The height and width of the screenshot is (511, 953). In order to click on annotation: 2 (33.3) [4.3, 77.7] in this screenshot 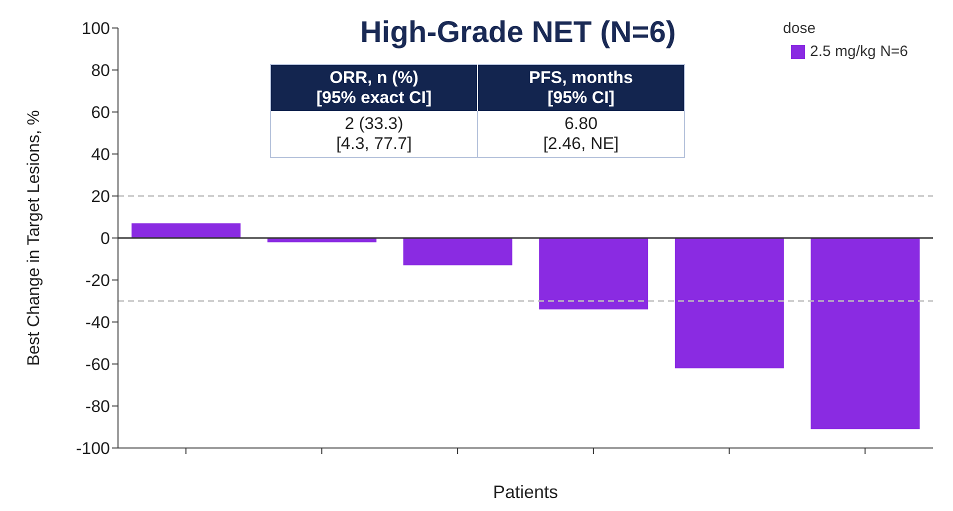, I will do `click(374, 134)`.